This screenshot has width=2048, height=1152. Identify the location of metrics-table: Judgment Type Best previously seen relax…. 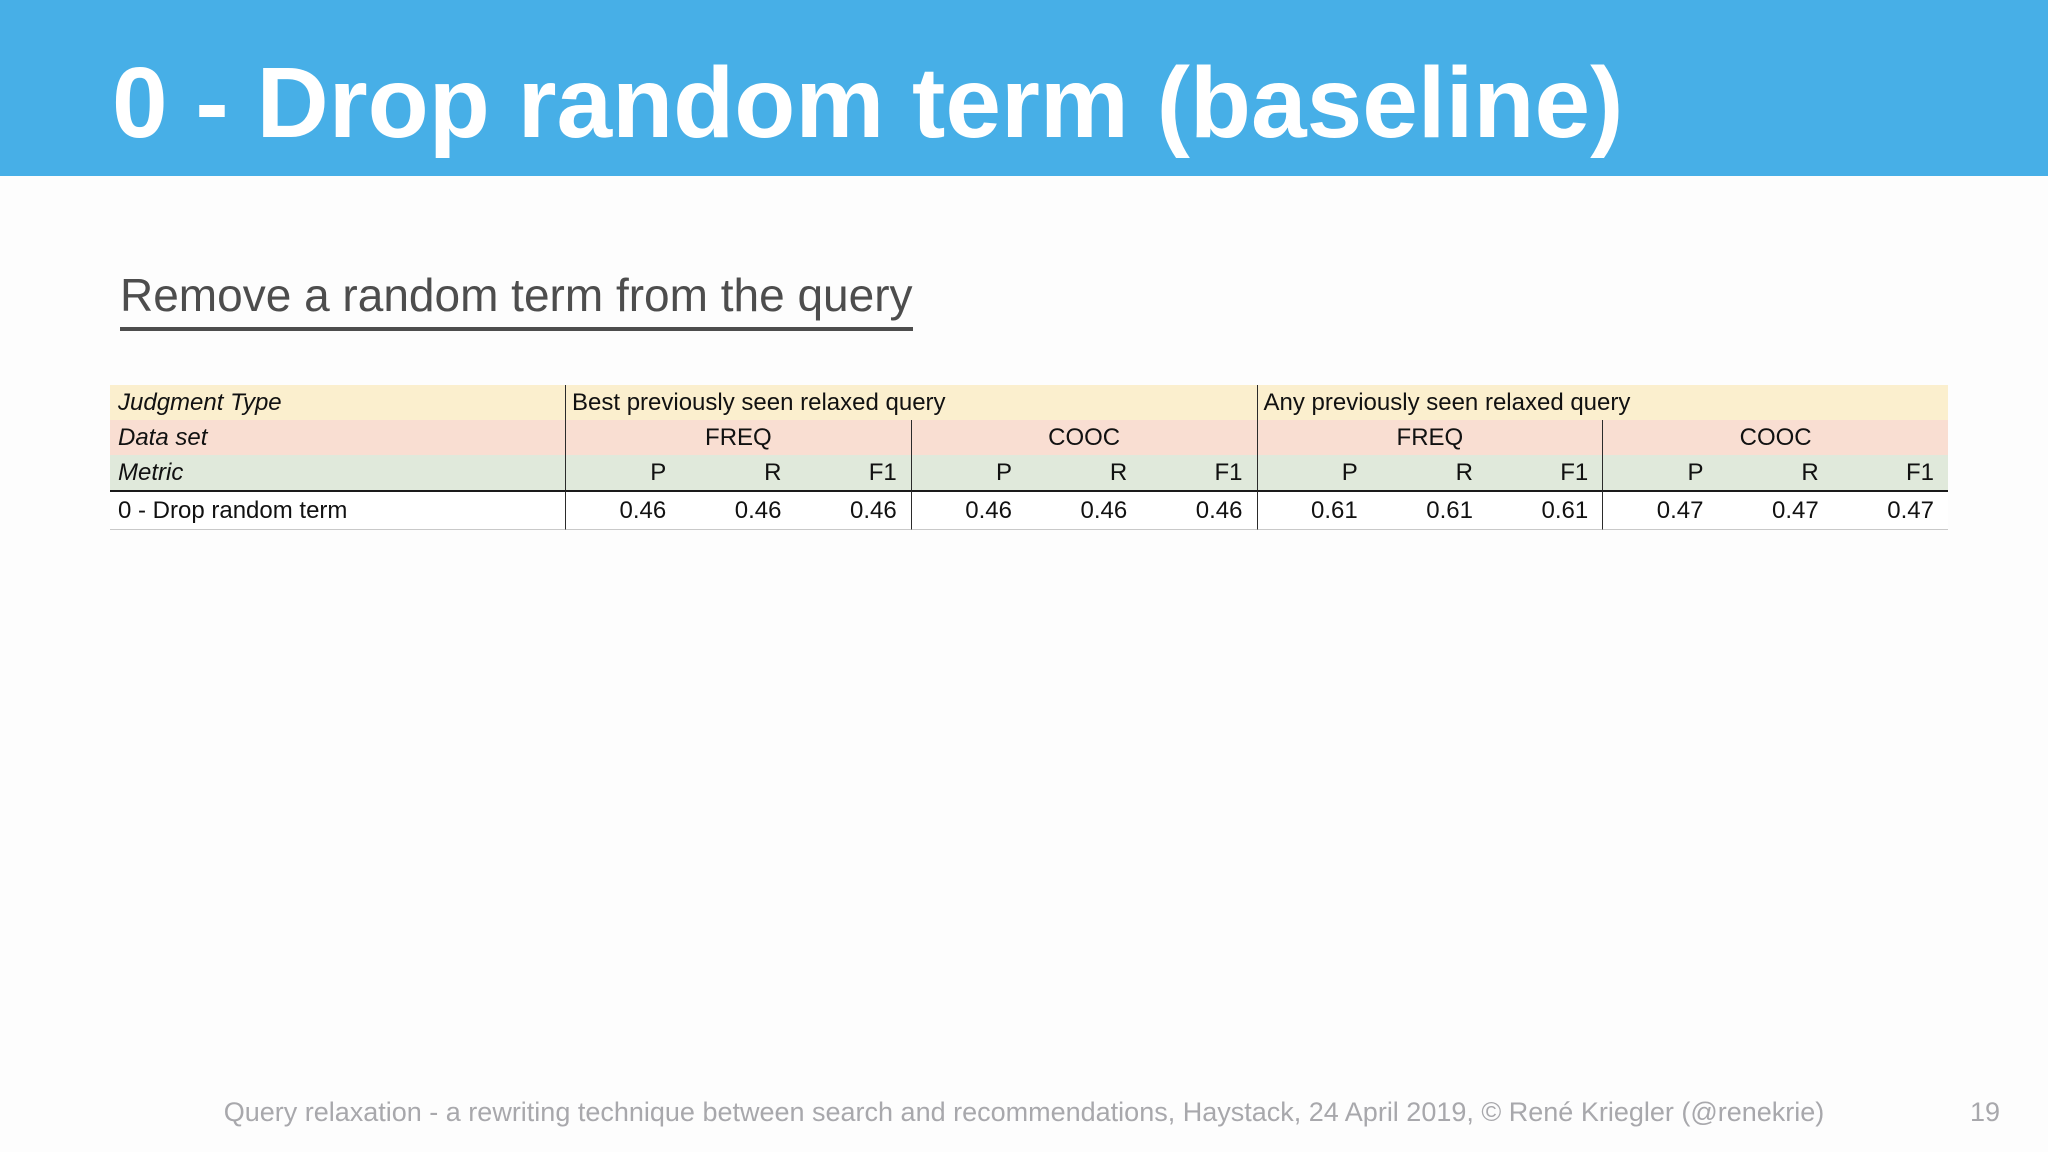
(1029, 457).